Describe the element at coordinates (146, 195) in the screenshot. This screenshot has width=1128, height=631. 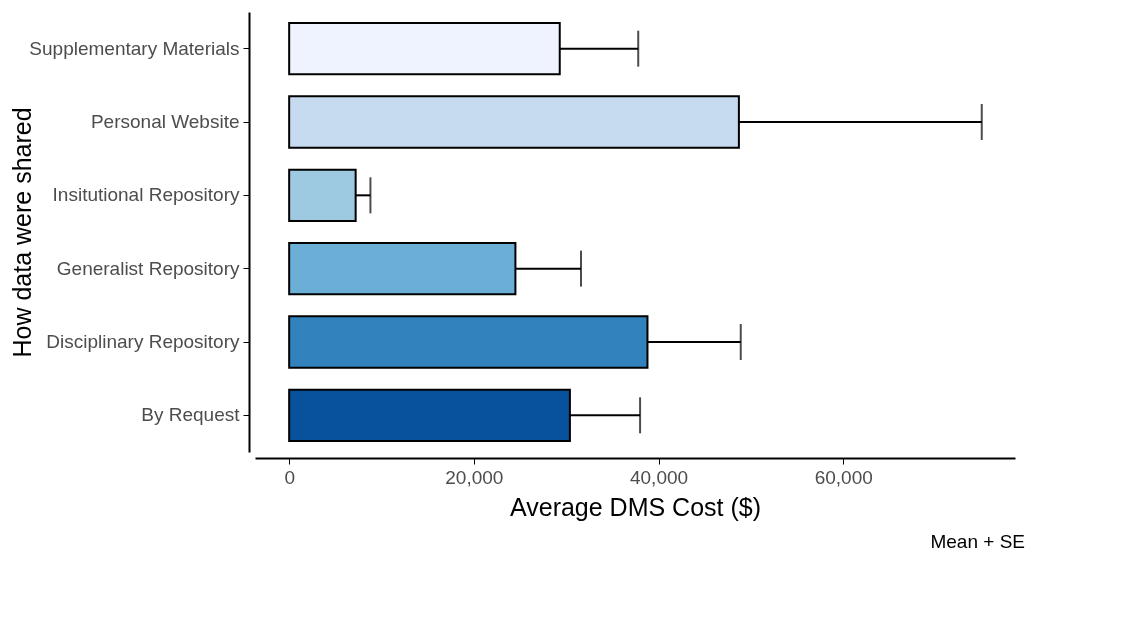
I see `y-tick-label: Insitutional Repository` at that location.